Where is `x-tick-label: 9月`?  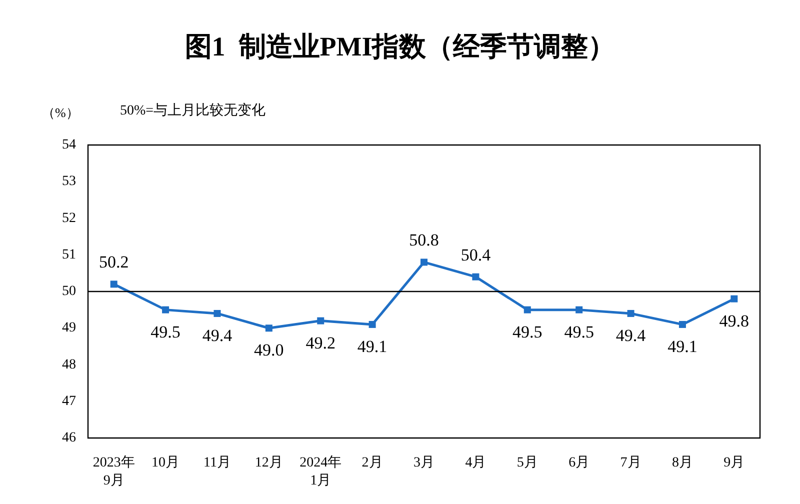
x-tick-label: 9月 is located at coordinates (734, 463).